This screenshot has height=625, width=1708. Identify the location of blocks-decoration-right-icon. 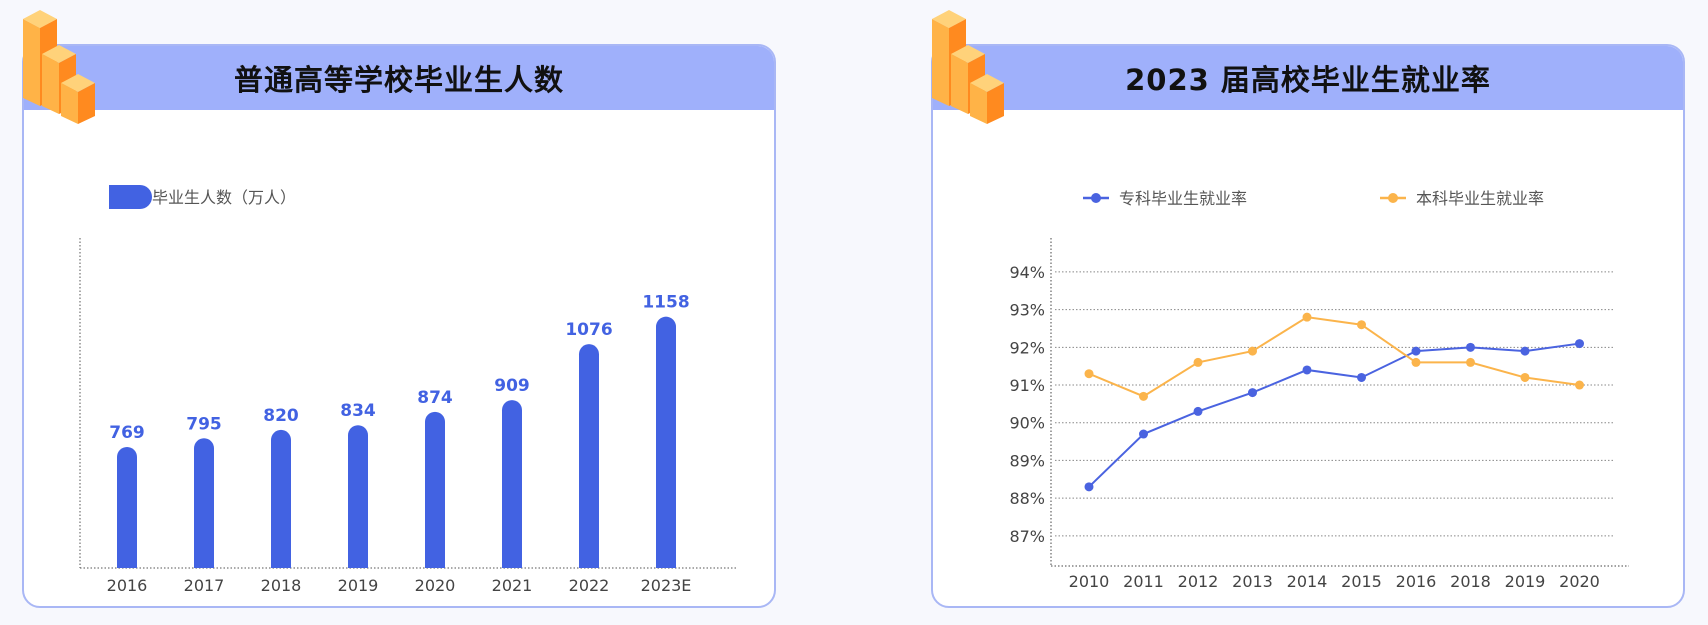
(968, 67).